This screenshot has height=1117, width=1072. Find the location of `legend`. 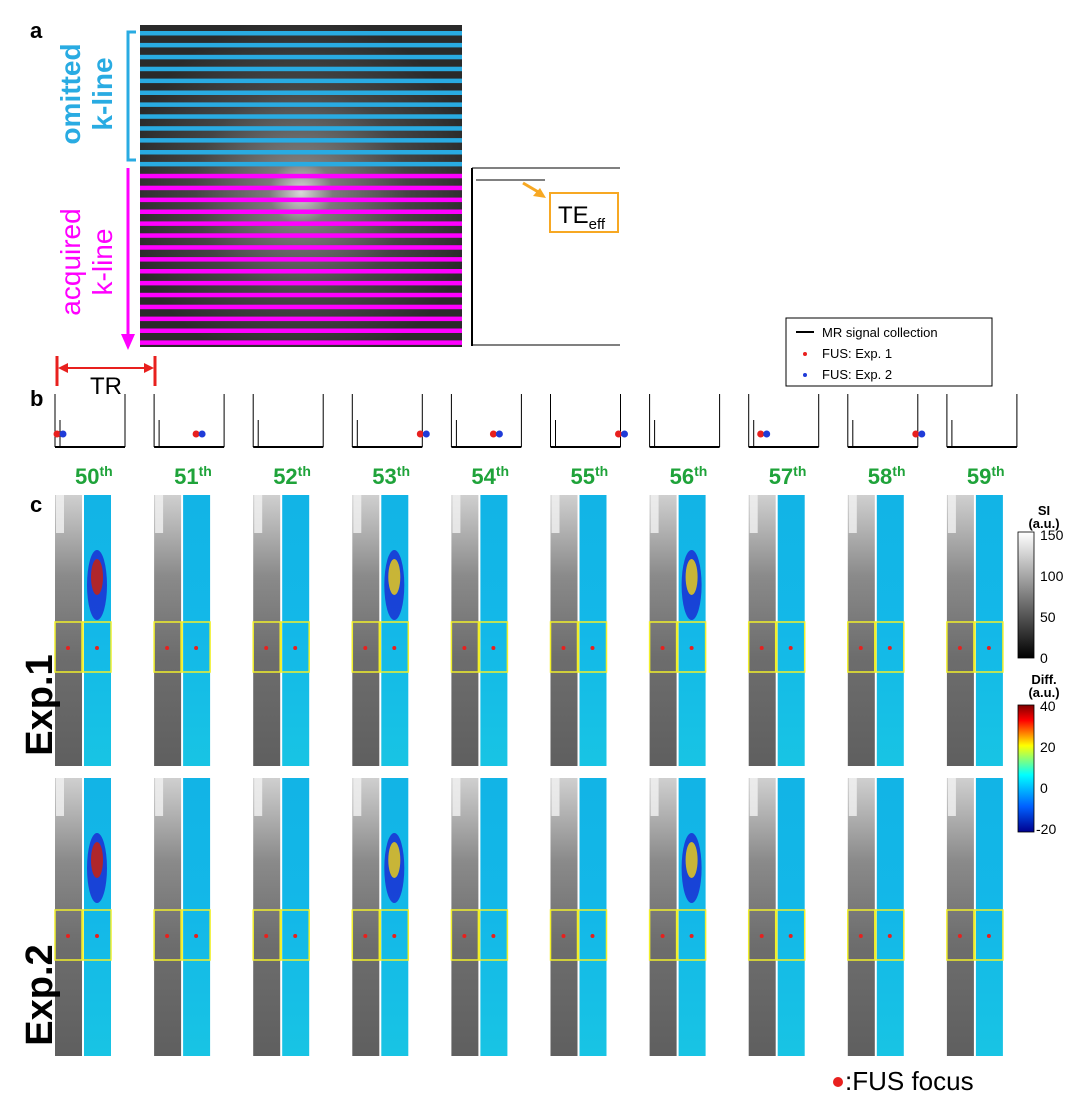

legend is located at coordinates (889, 352).